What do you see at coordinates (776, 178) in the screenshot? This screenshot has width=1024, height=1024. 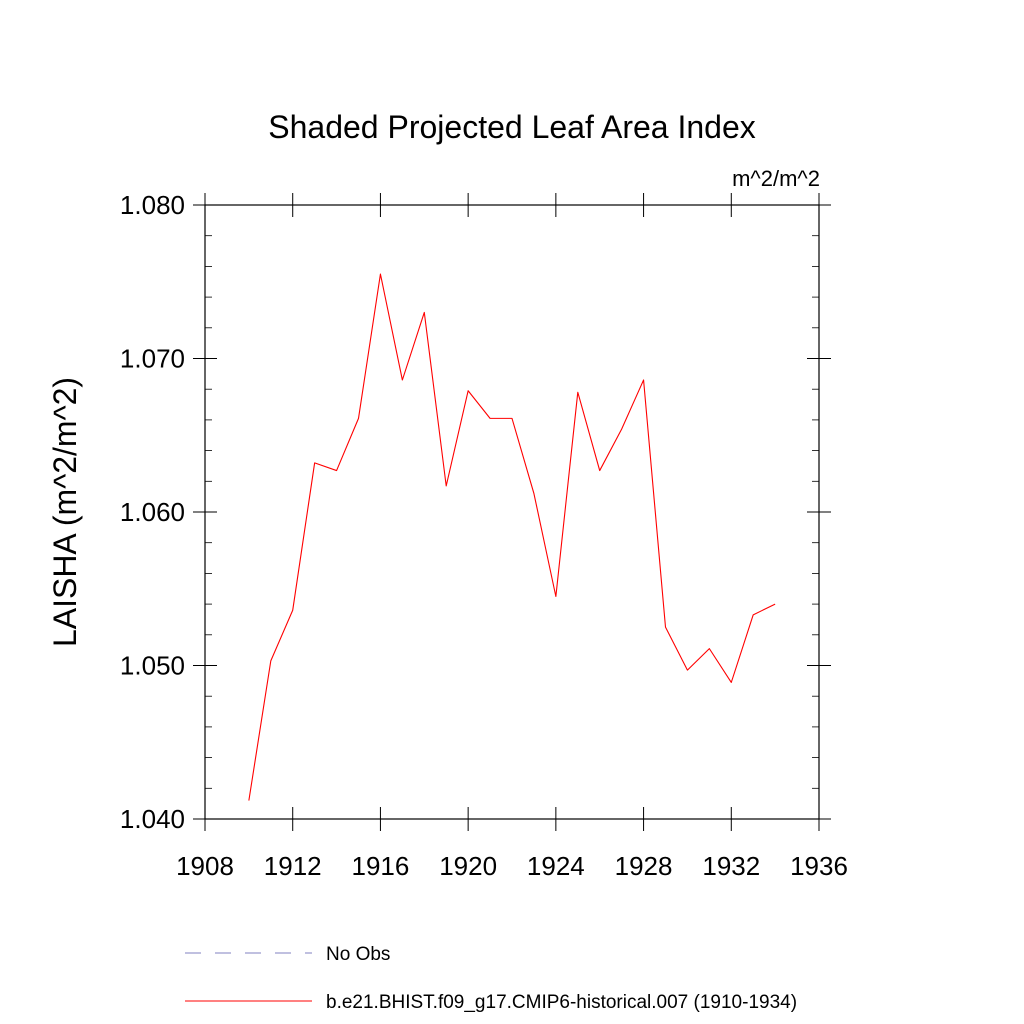 I see `units-label: m^2/m^2` at bounding box center [776, 178].